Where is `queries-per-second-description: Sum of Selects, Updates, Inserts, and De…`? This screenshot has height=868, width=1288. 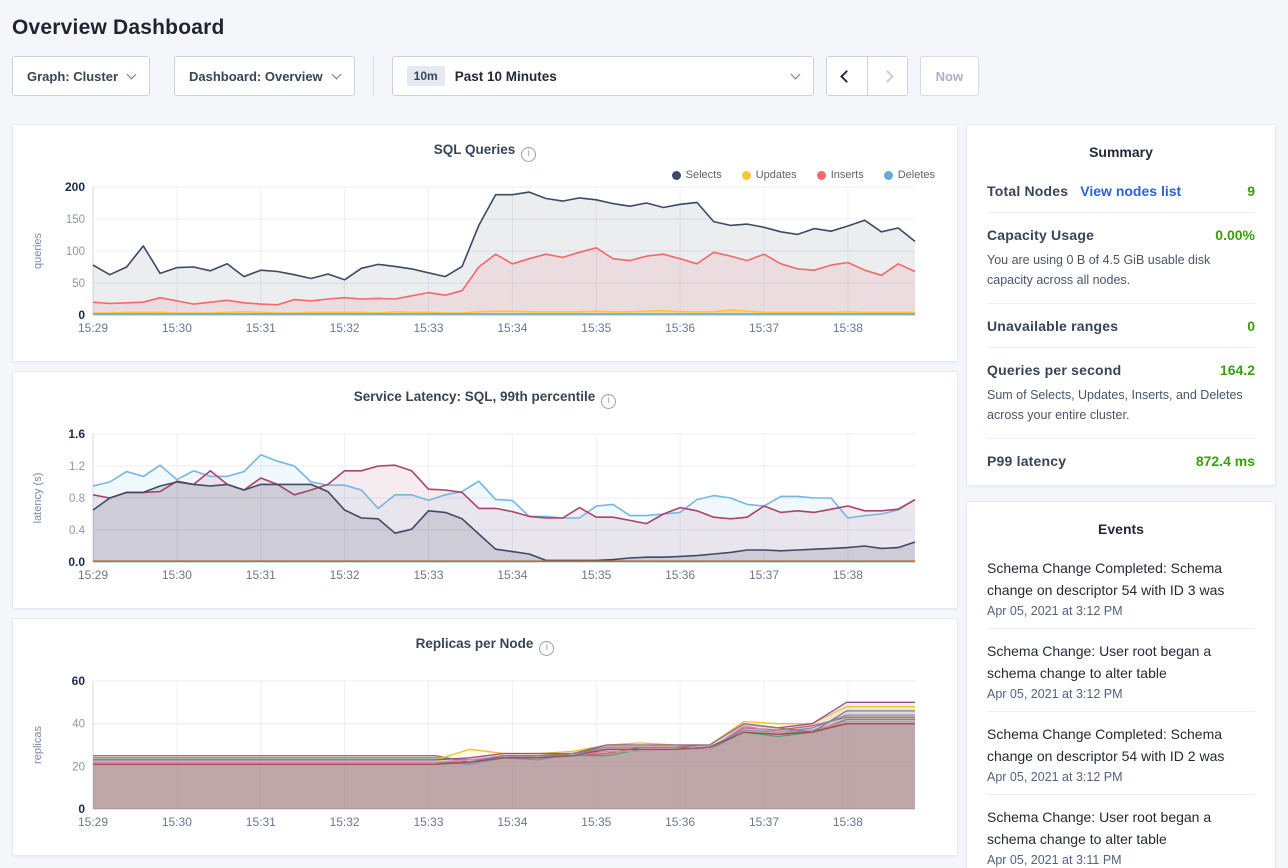
queries-per-second-description: Sum of Selects, Updates, Inserts, and De… is located at coordinates (1115, 405).